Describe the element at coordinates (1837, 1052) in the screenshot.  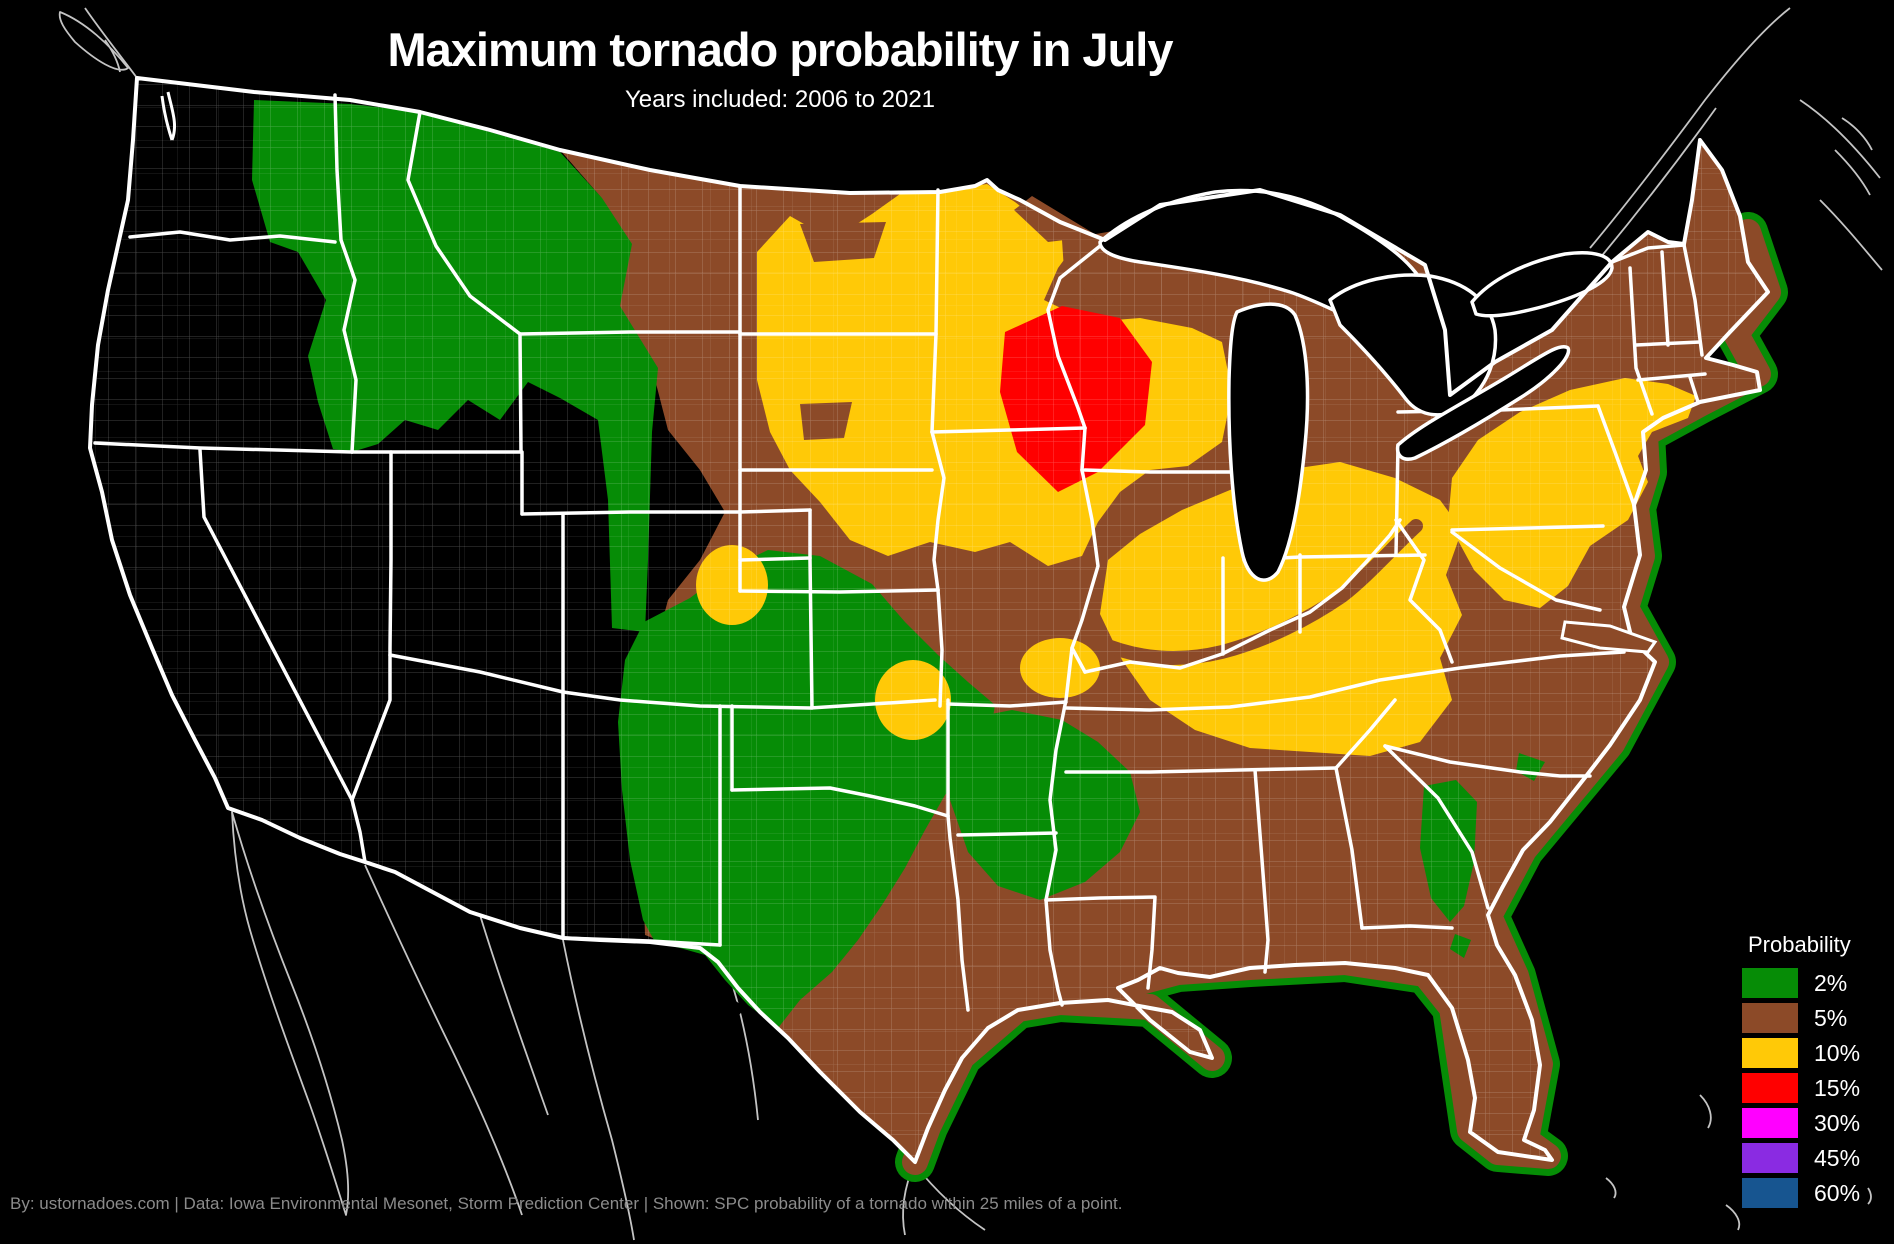
I see `legend-label-10pct: 10%` at that location.